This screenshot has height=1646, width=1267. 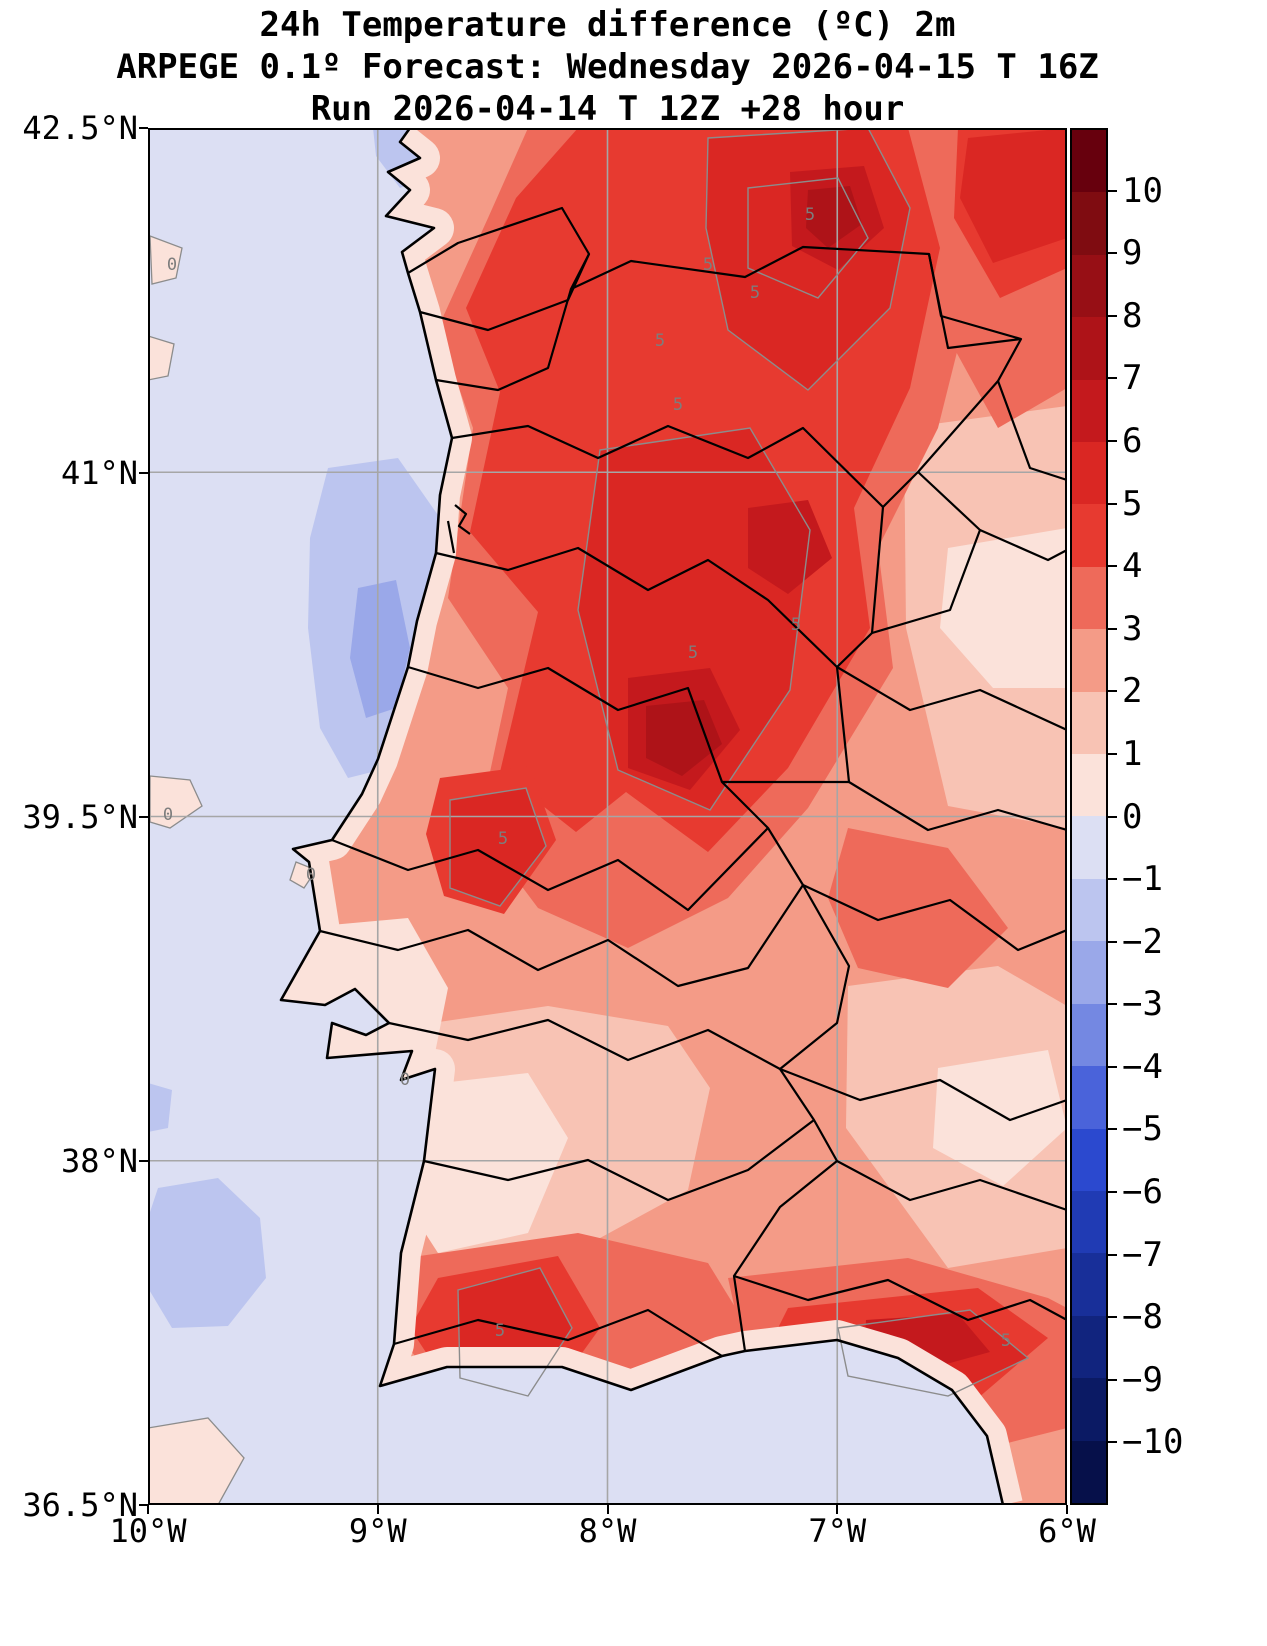 I want to click on colorbar-tick-label: 8, so click(x=1132, y=315).